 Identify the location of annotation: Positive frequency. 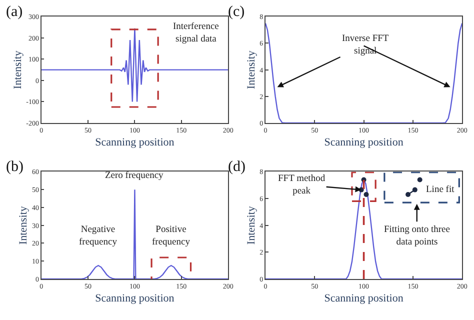
(171, 236).